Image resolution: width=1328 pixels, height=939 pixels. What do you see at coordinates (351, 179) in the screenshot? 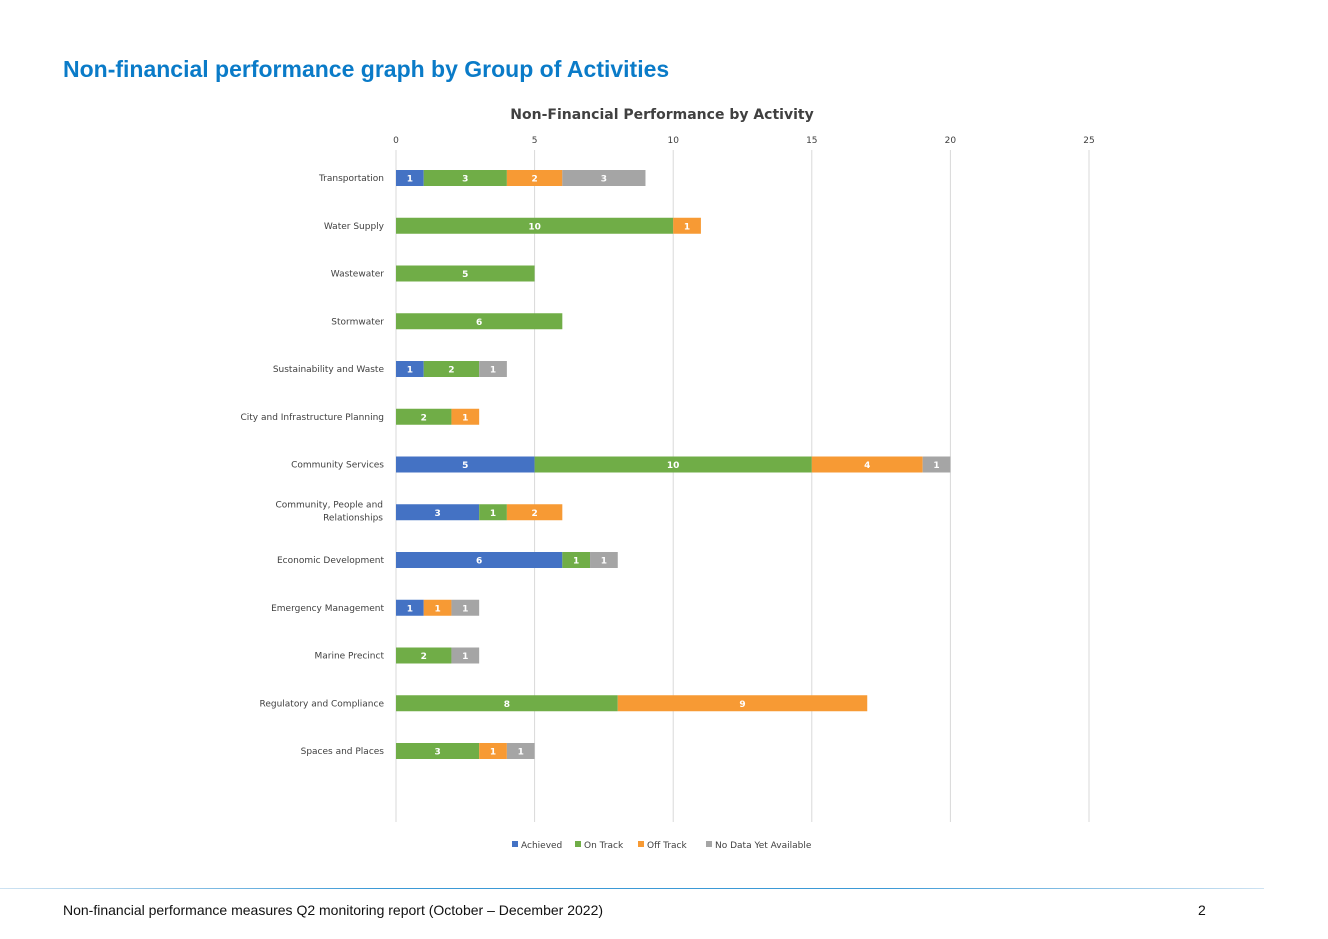
I see `y-category-label: Transportation` at bounding box center [351, 179].